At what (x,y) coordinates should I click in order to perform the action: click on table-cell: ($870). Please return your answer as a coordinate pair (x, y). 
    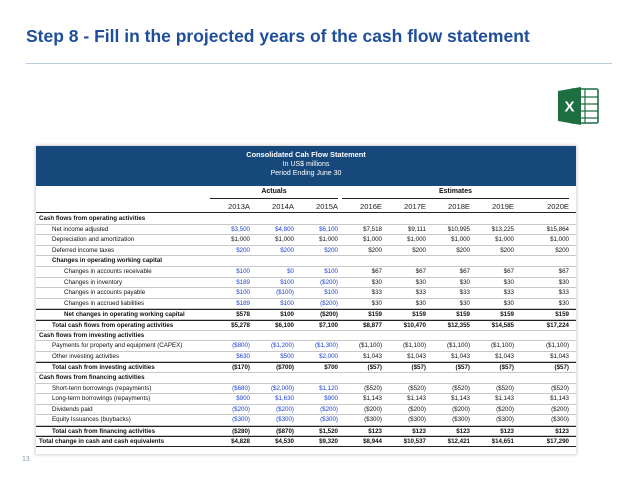
    Looking at the image, I should click on (285, 431).